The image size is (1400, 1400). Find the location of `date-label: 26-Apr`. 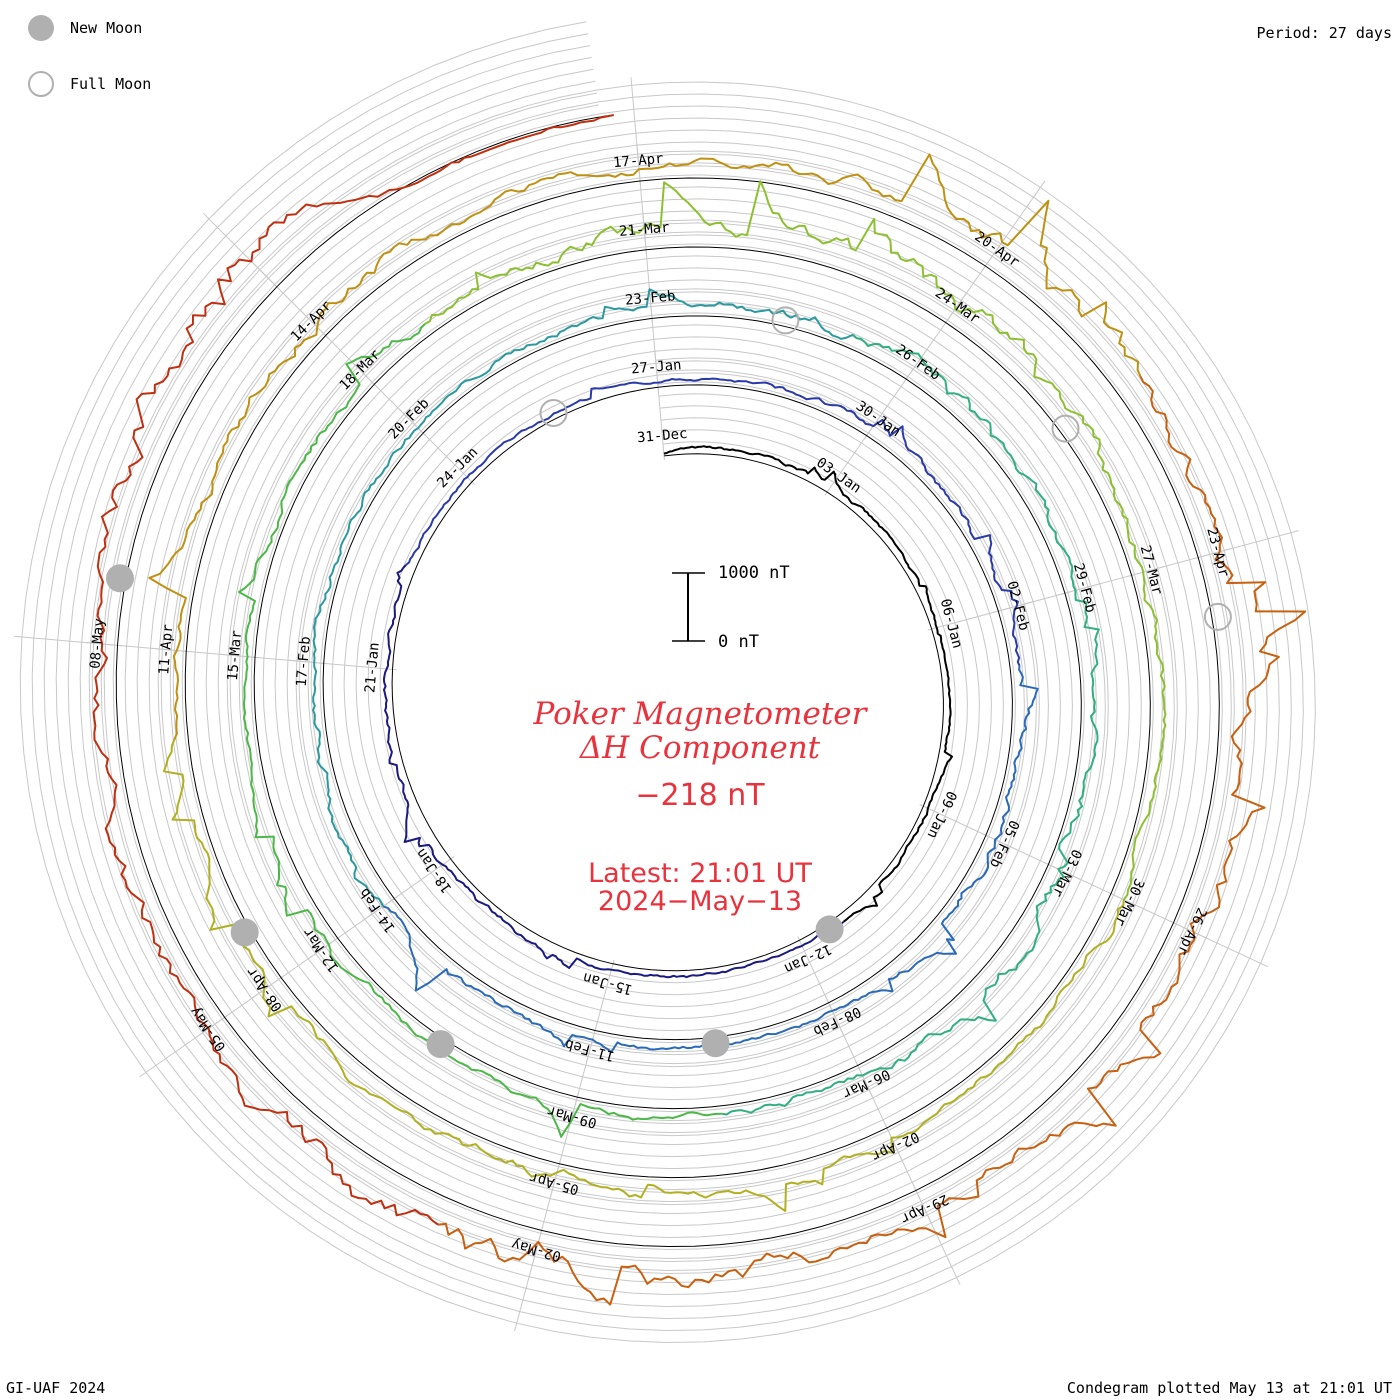

date-label: 26-Apr is located at coordinates (1192, 931).